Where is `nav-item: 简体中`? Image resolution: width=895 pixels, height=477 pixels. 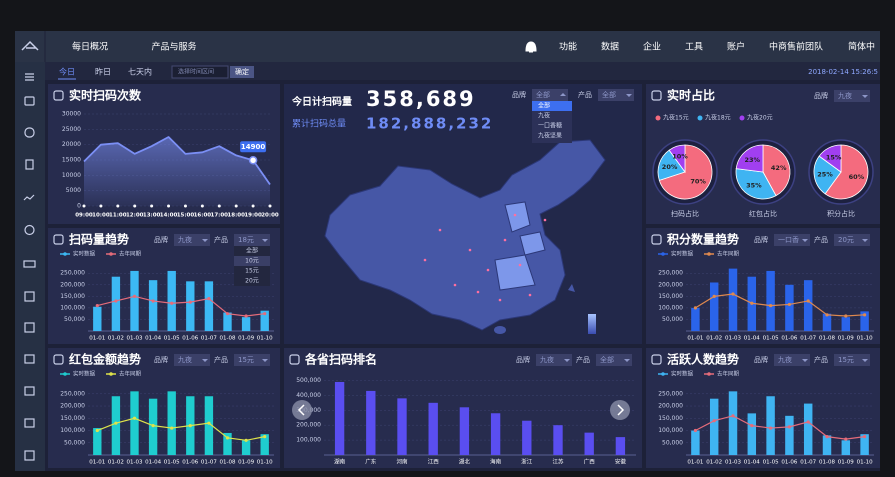
nav-item: 简体中 is located at coordinates (861, 47).